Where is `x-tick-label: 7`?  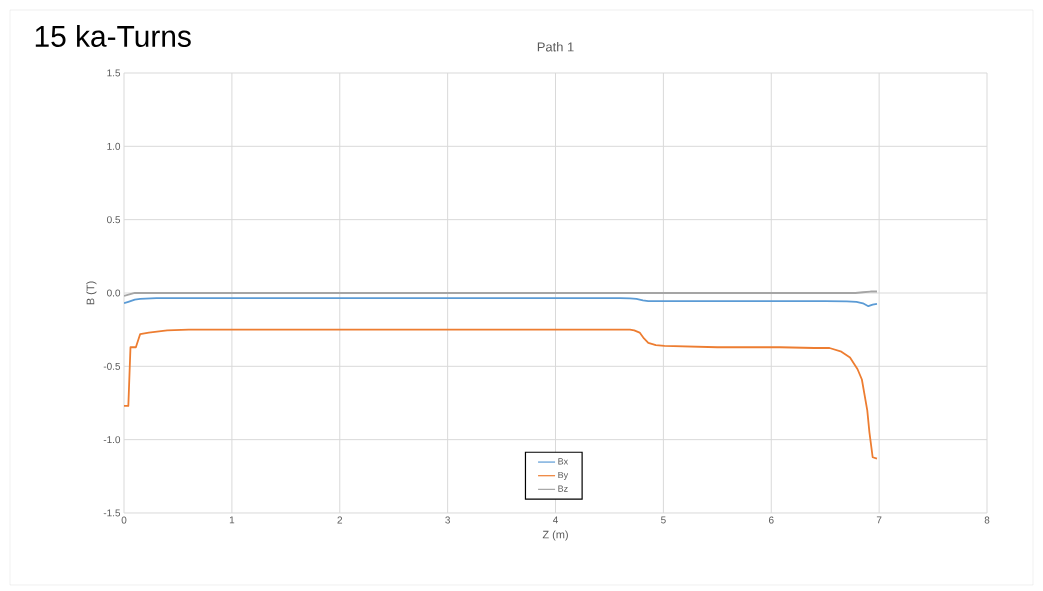
x-tick-label: 7 is located at coordinates (879, 520).